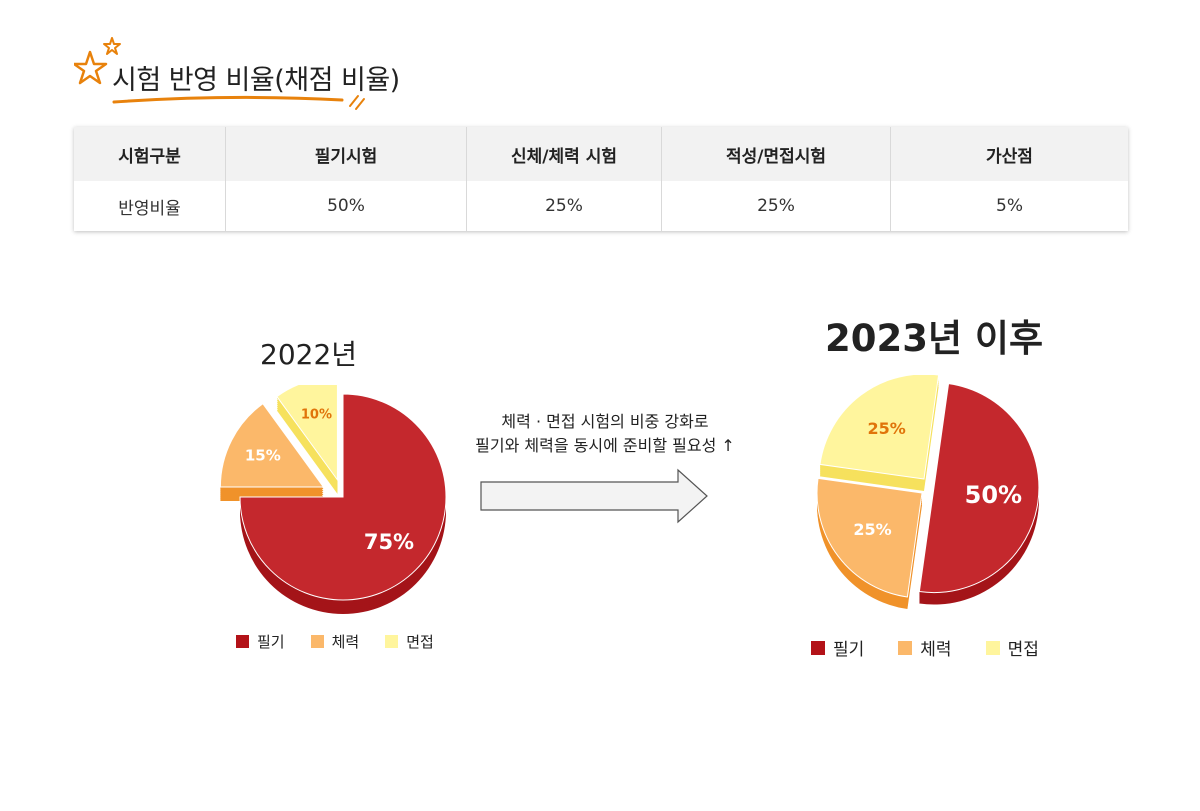 This screenshot has width=1200, height=811. Describe the element at coordinates (1009, 154) in the screenshot. I see `column-header: 가산점` at that location.